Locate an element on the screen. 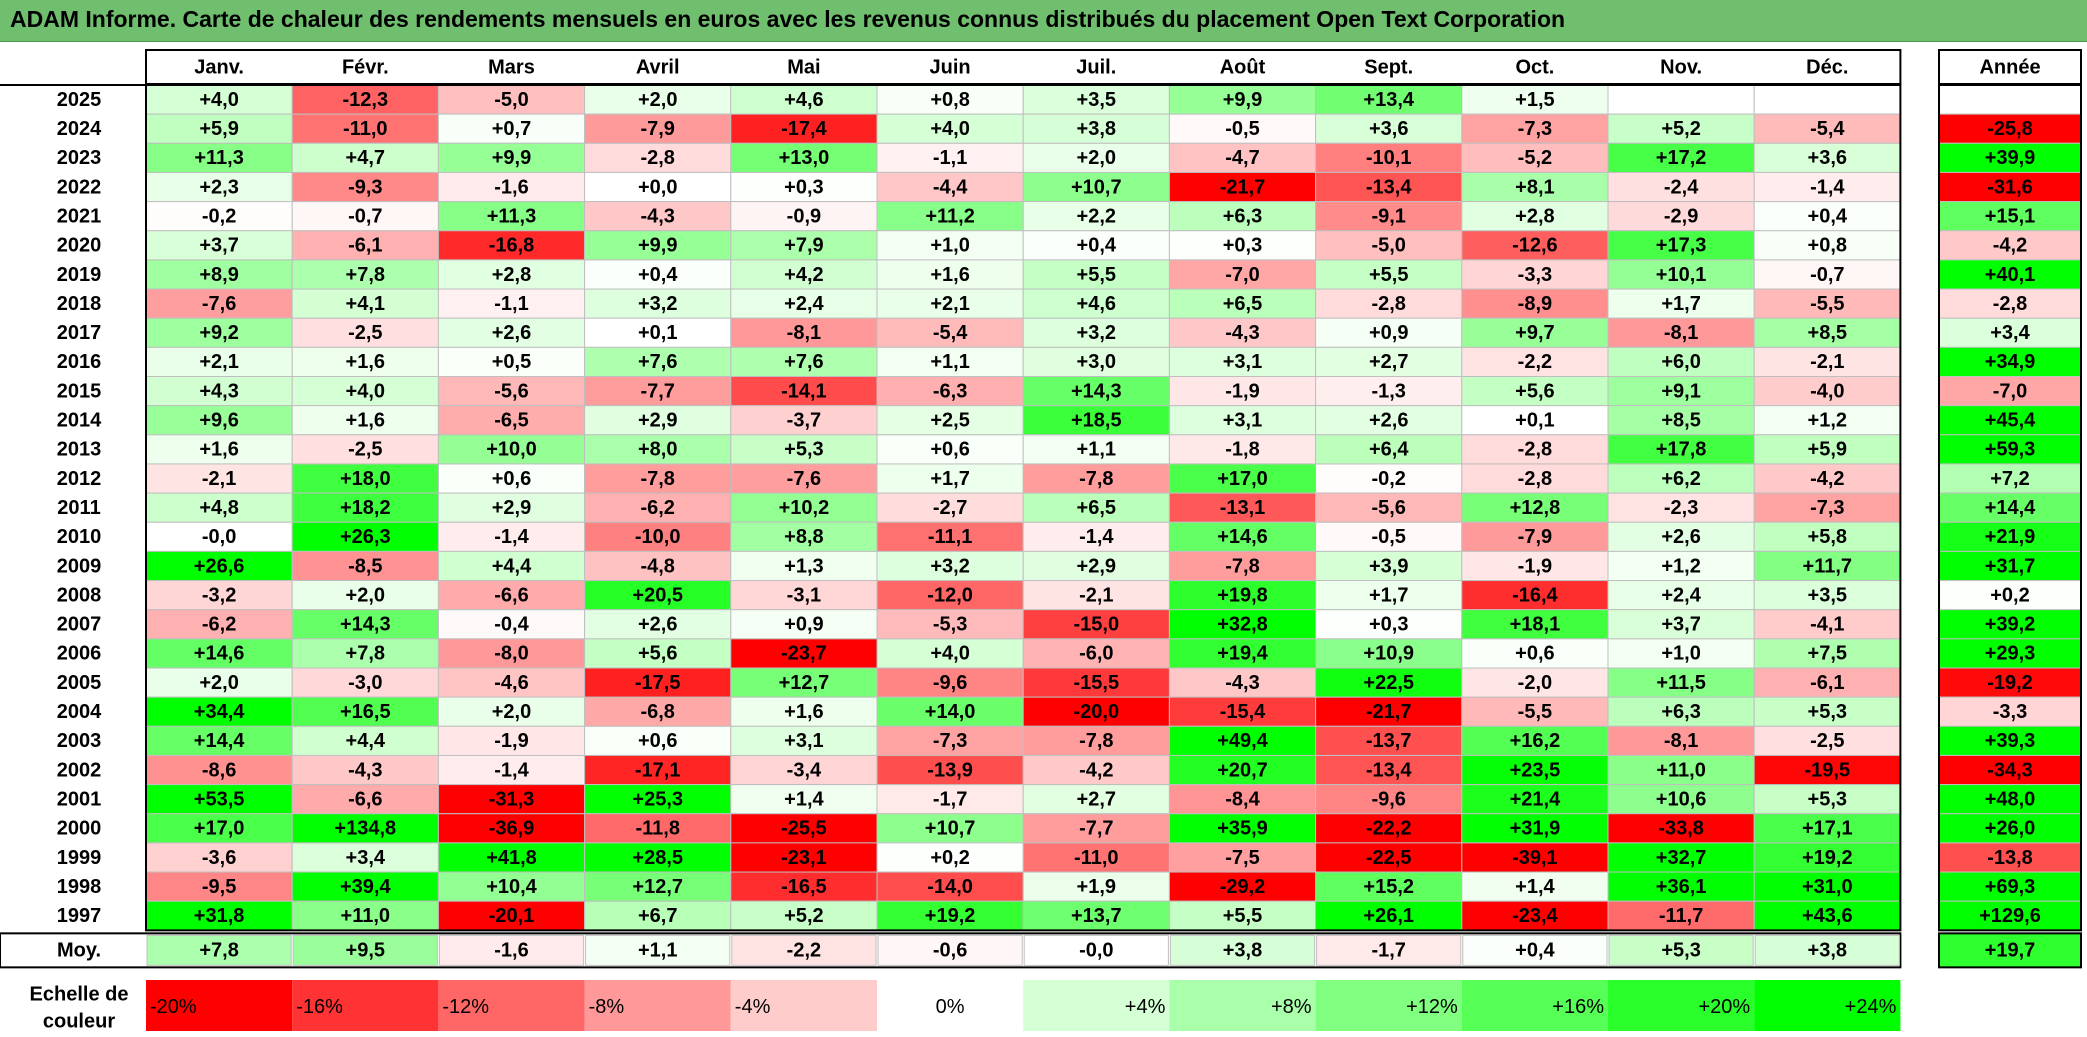 The image size is (2087, 1037). row-year-label: 2024 is located at coordinates (79, 129).